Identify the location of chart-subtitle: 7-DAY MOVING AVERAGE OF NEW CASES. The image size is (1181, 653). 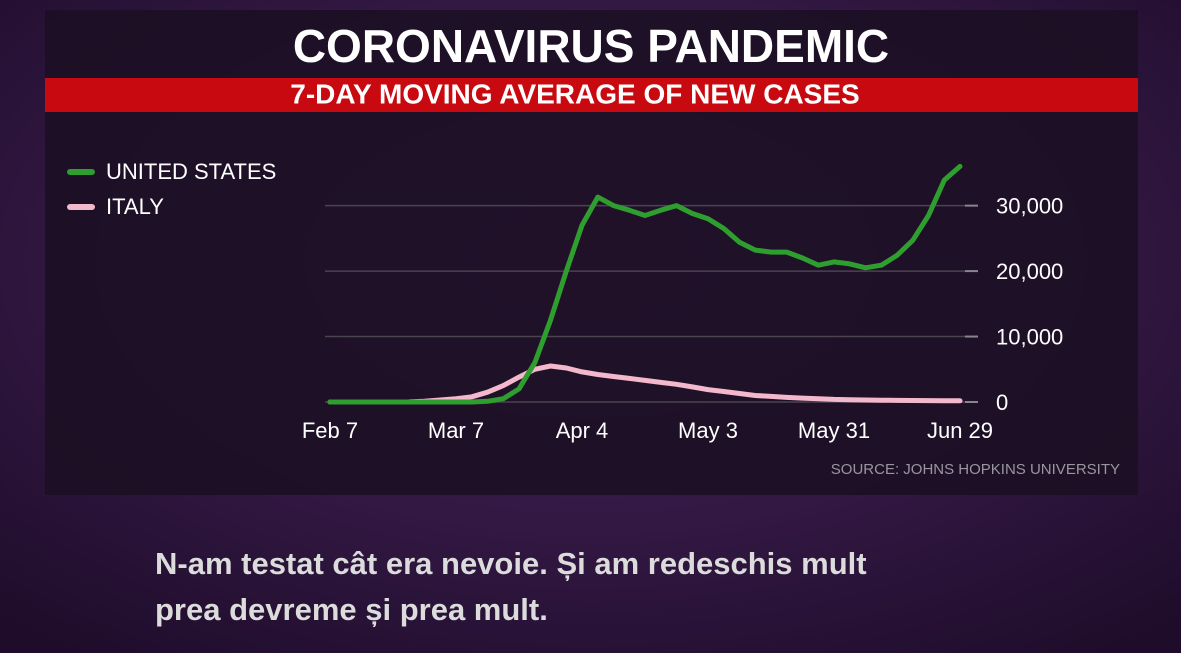
(574, 93).